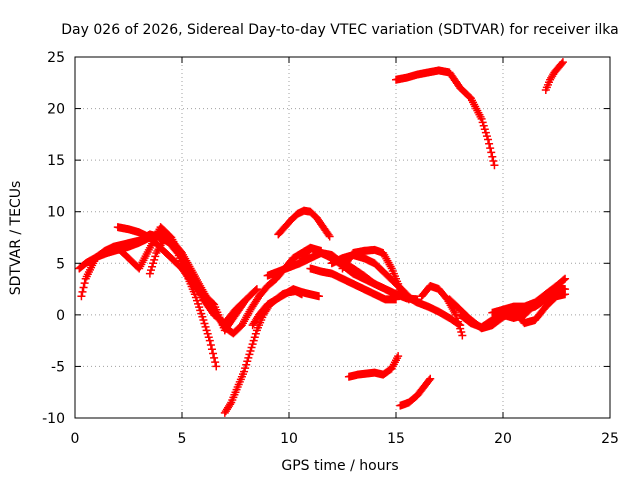  What do you see at coordinates (503, 439) in the screenshot?
I see `x-tick-label: 20` at bounding box center [503, 439].